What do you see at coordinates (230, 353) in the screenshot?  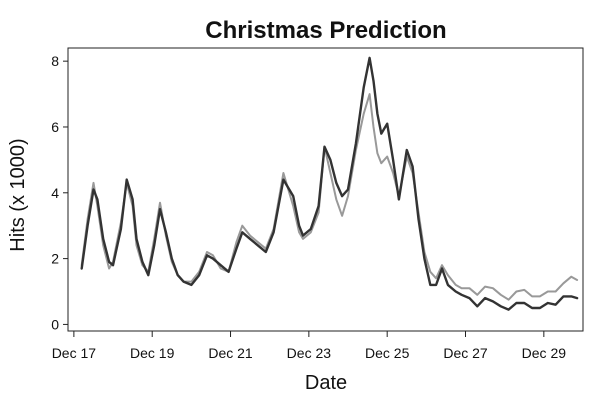 I see `x-tick-label: Dec 21` at bounding box center [230, 353].